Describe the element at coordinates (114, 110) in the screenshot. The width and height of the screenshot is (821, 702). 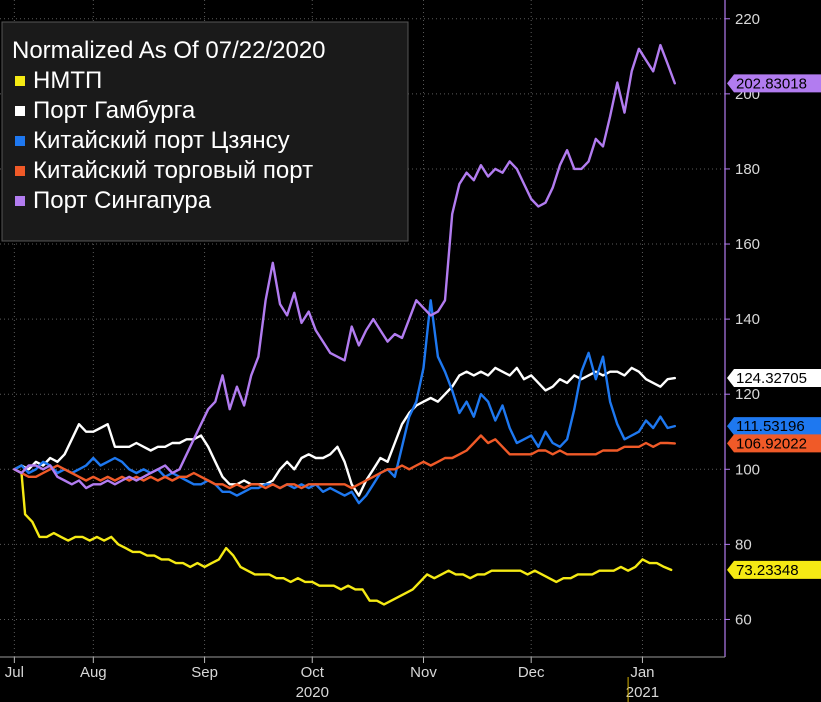
I see `legend-label: Порт Гамбурга` at that location.